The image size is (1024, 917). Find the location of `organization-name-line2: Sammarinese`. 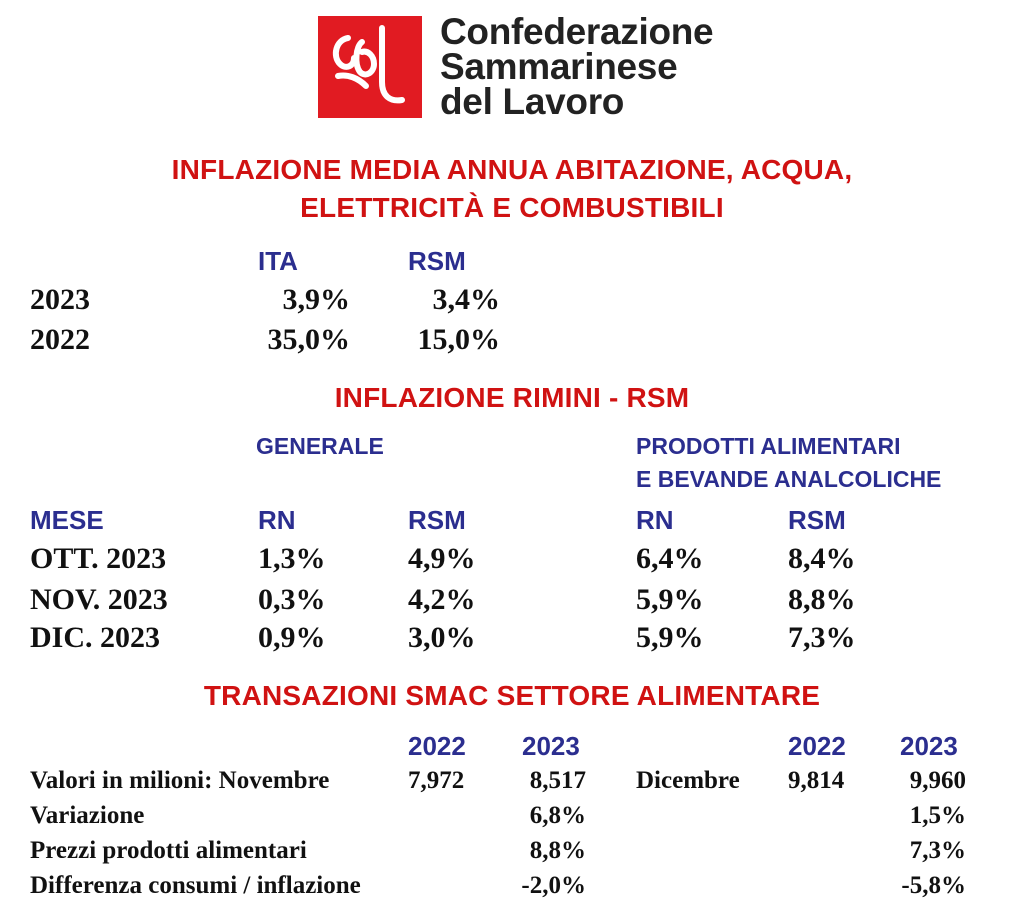

organization-name-line2: Sammarinese is located at coordinates (559, 66).